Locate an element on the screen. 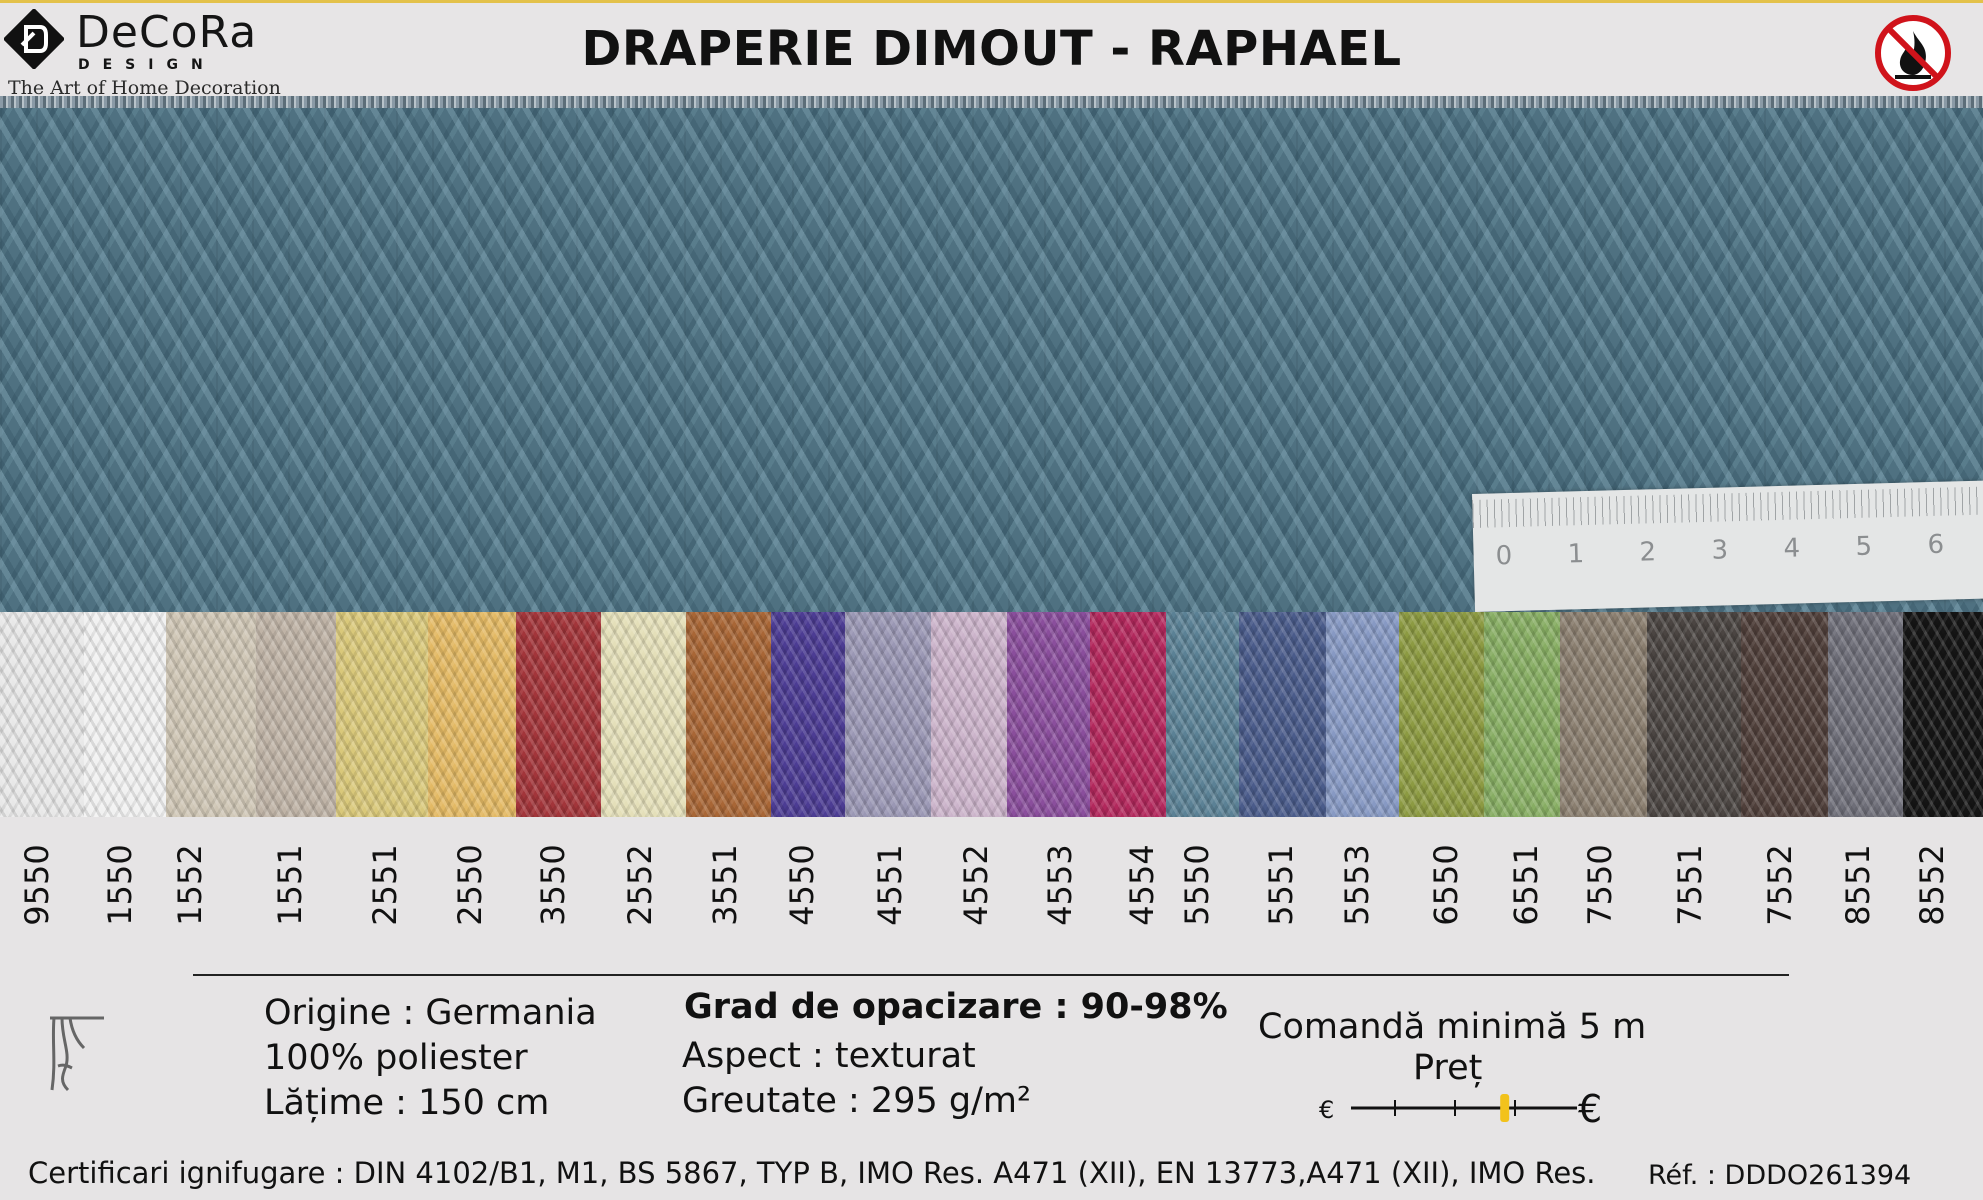  color-code-label: 1552 is located at coordinates (190, 885).